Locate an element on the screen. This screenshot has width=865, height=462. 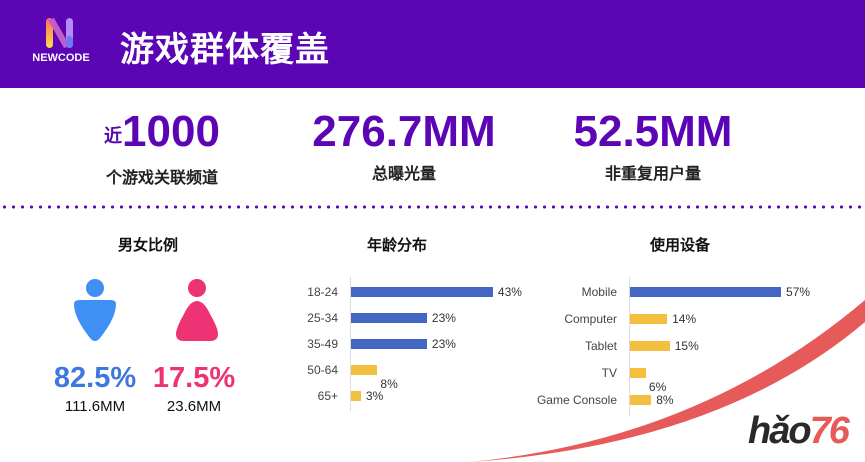
stat-prefix: 近 is located at coordinates (113, 136).